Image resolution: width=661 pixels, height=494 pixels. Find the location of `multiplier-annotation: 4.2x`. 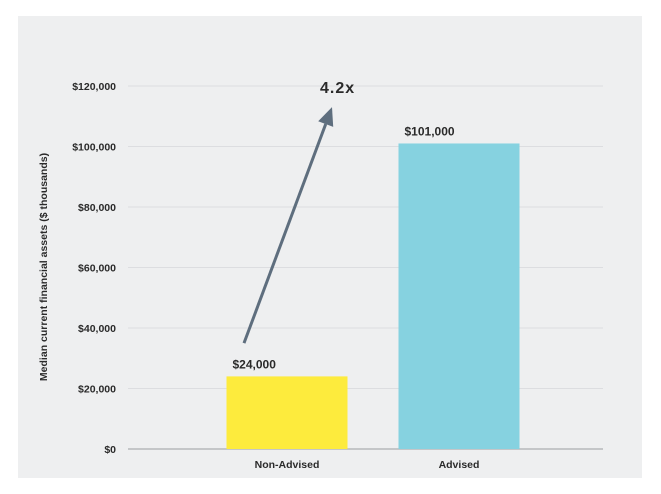

multiplier-annotation: 4.2x is located at coordinates (337, 88).